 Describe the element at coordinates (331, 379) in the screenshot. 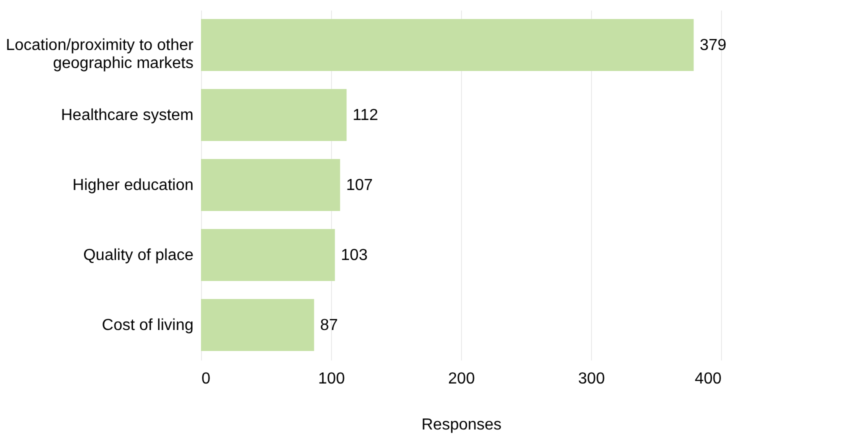

I see `x-tick-label: 100` at that location.